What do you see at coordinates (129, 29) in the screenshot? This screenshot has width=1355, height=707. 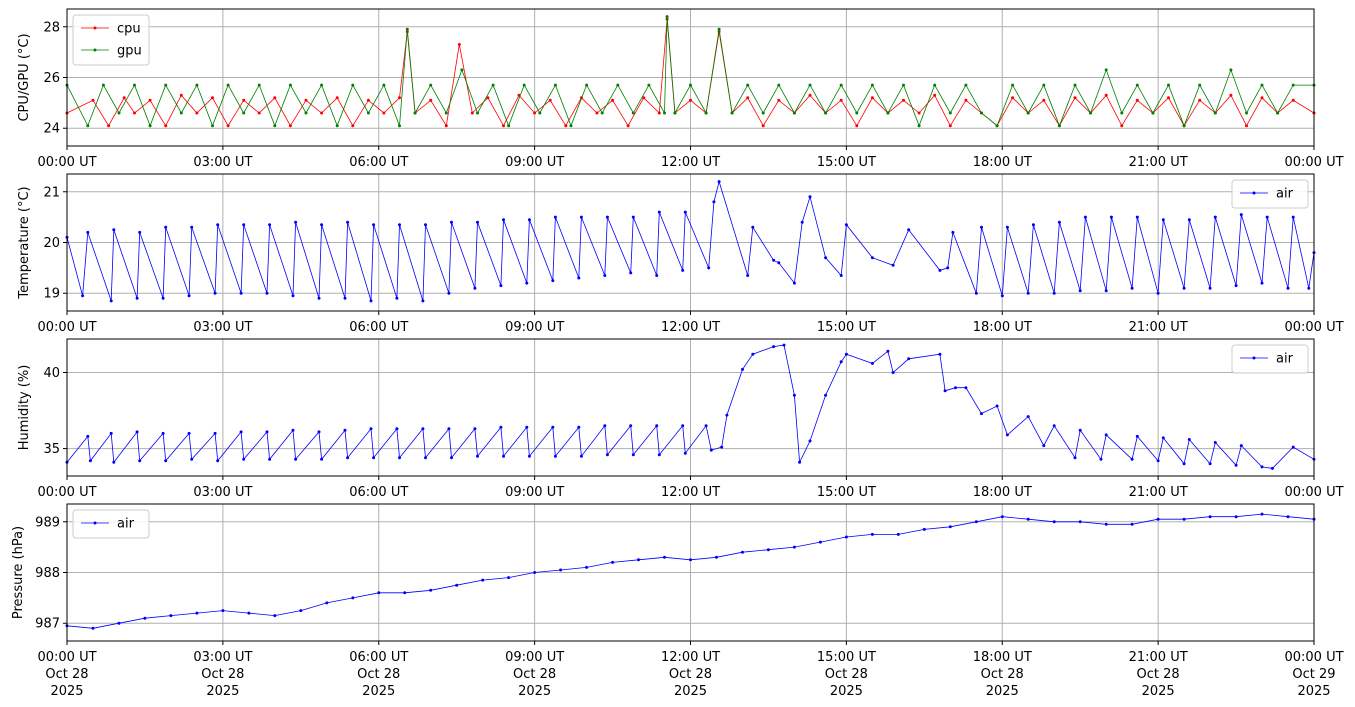 I see `legend-label: cpu` at bounding box center [129, 29].